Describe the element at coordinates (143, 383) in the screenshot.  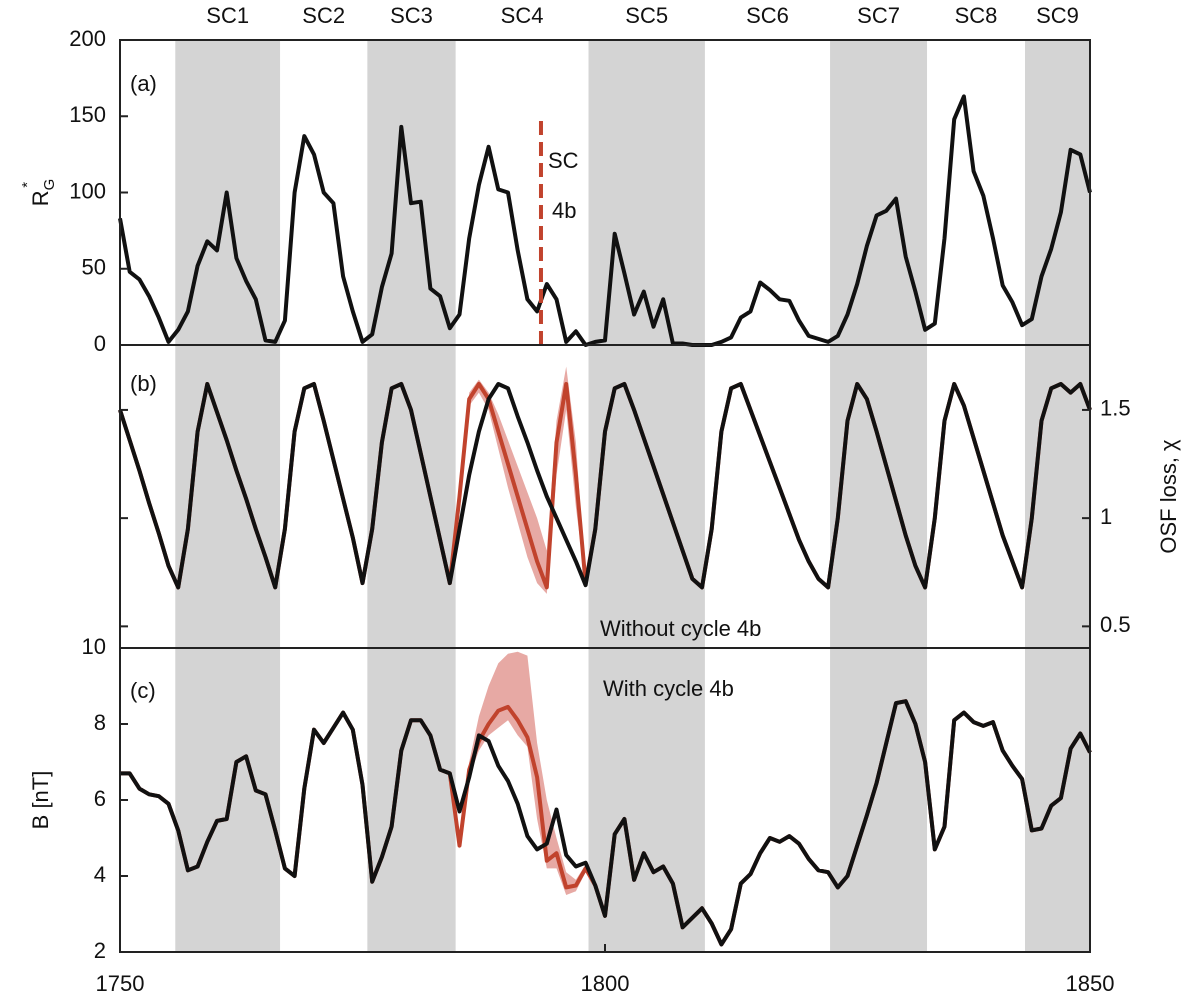
I see `panel-label: (b)` at that location.